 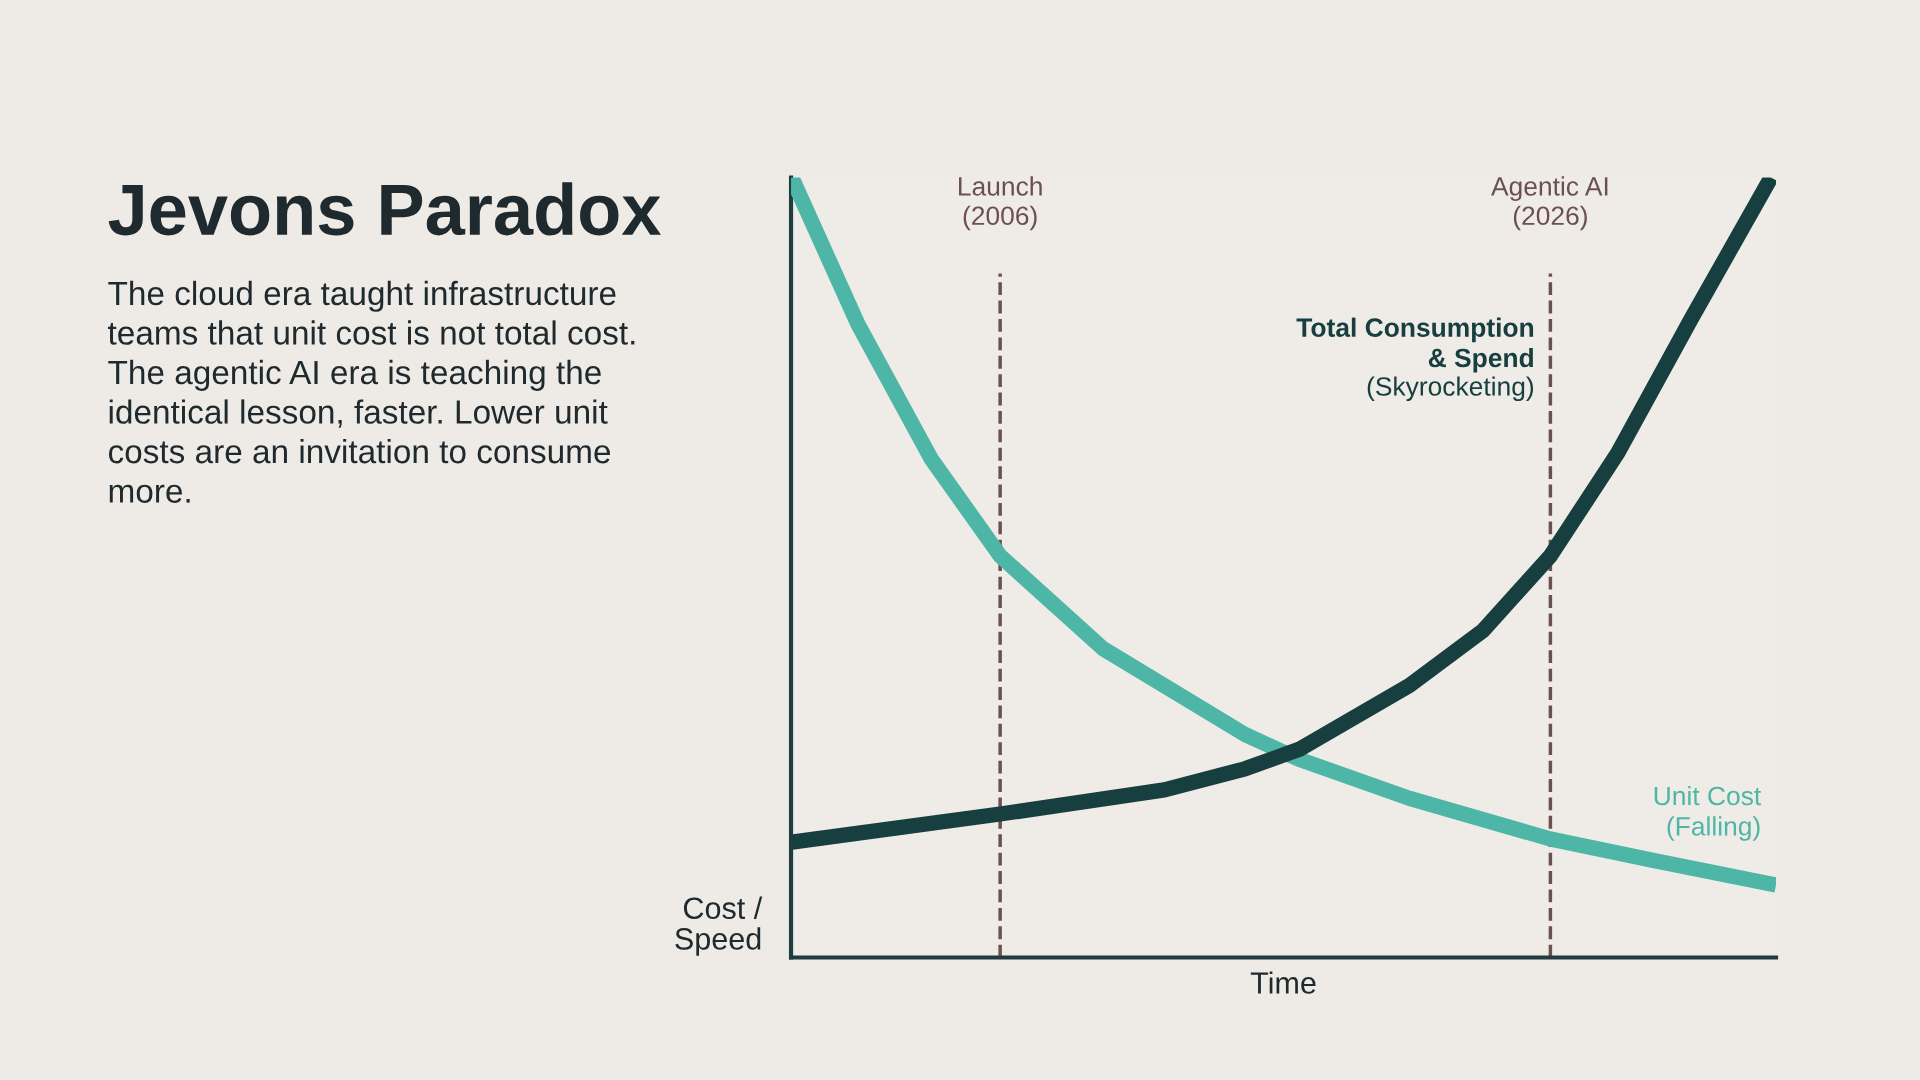 I want to click on y-axis-title: Cost / Speed, so click(x=719, y=926).